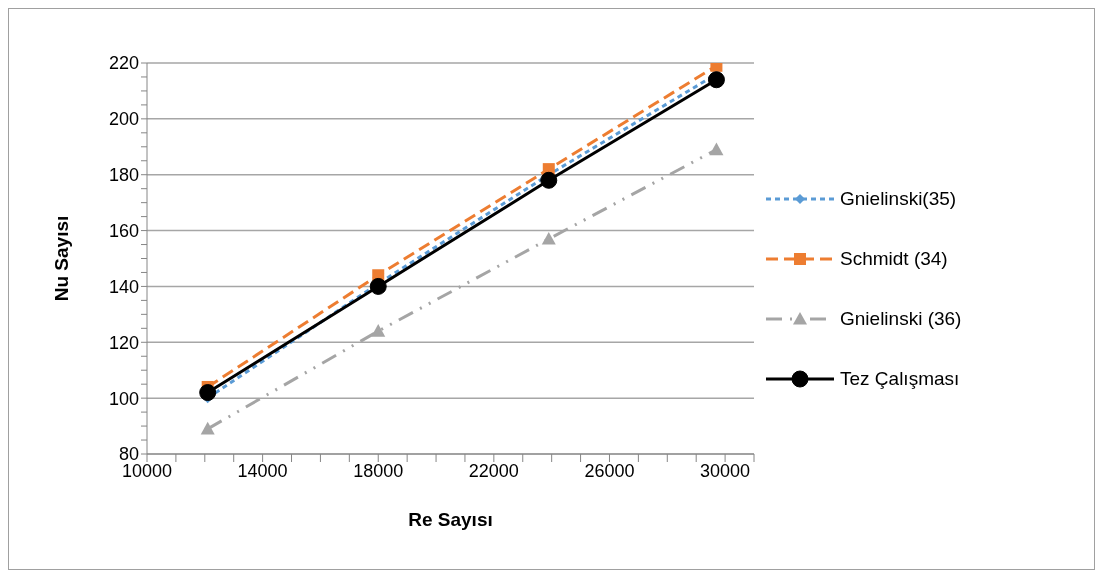 The width and height of the screenshot is (1103, 578). What do you see at coordinates (901, 319) in the screenshot?
I see `legend-label: Gnielinski (36)` at bounding box center [901, 319].